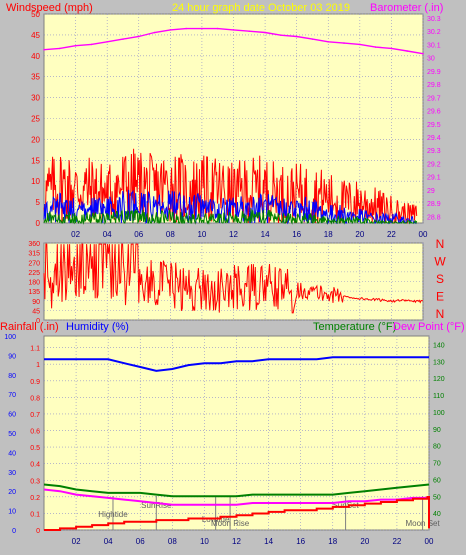 This screenshot has height=555, width=466. I want to click on rainfall-tick: 0, so click(38, 531).